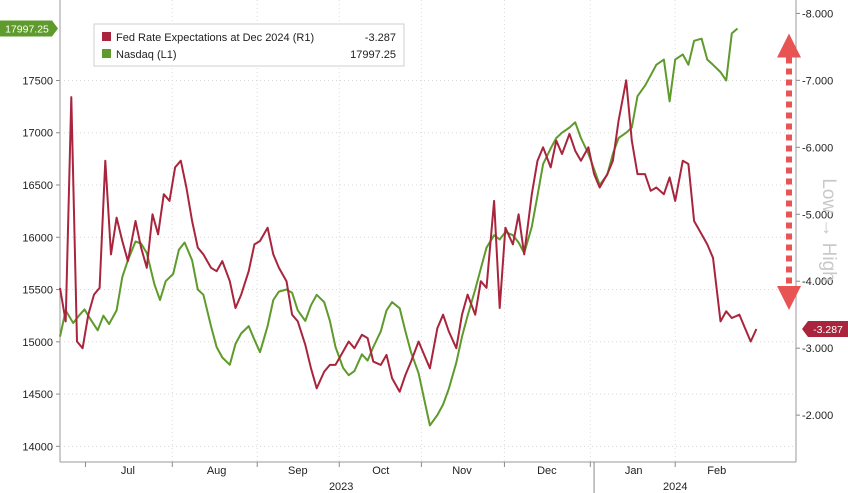 This screenshot has width=848, height=493. I want to click on left-tick-label: 15000, so click(37, 343).